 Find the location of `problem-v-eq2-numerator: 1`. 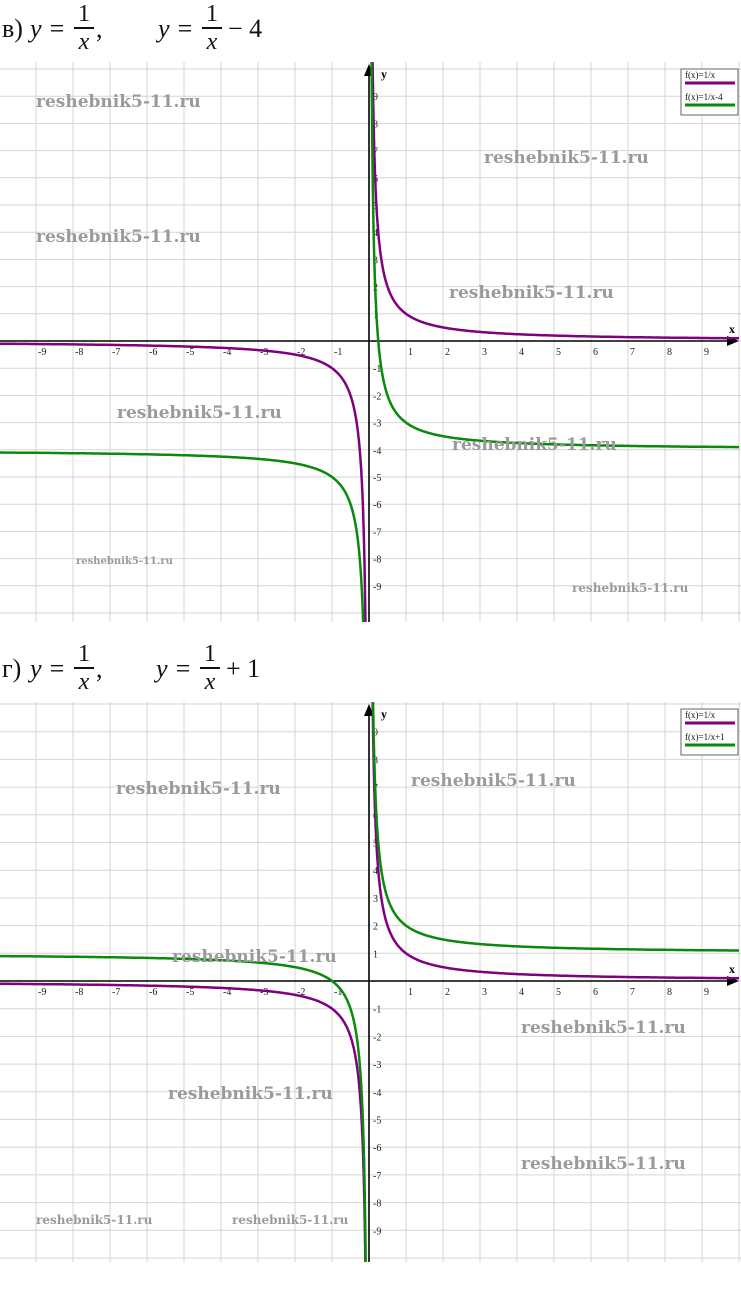

problem-v-eq2-numerator: 1 is located at coordinates (212, 14).